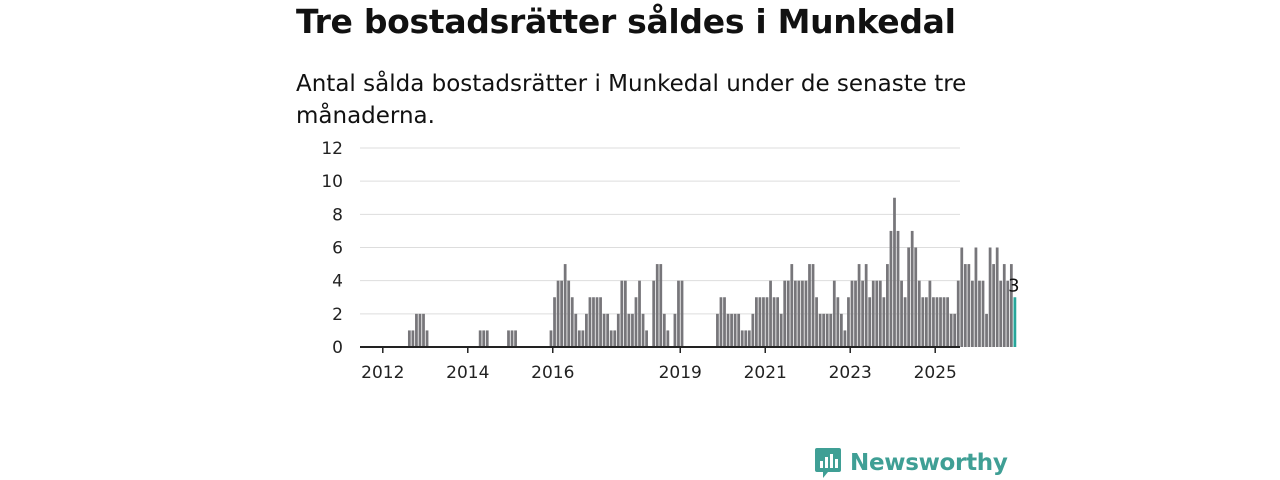 The image size is (1280, 480). I want to click on x-tick-label: 2023, so click(850, 373).